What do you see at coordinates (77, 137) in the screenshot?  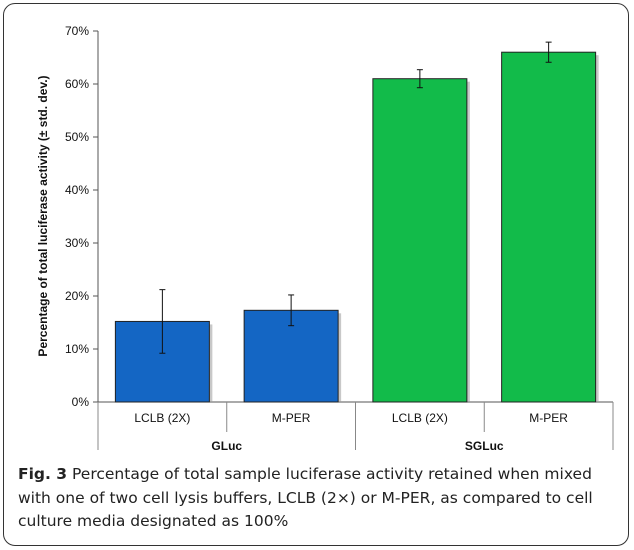 I see `y-tick-label: 50%` at bounding box center [77, 137].